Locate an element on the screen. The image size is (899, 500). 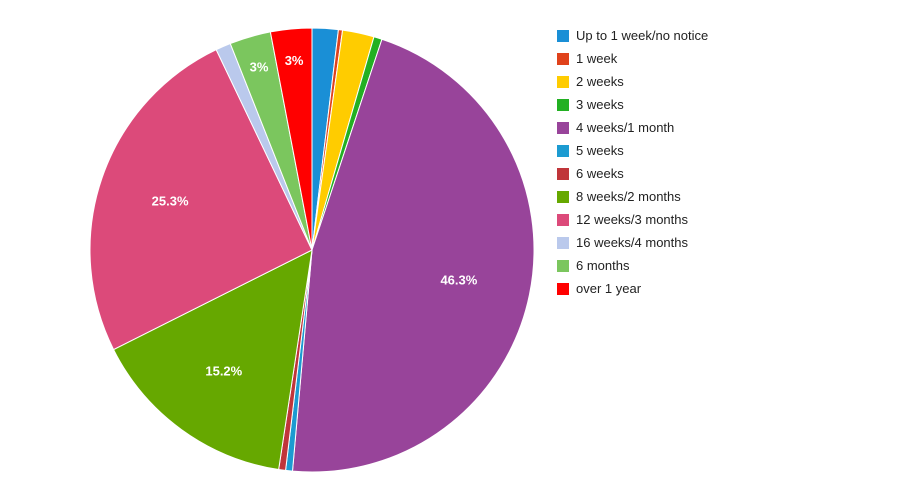
slice-data-label-11: 3% is located at coordinates (294, 60).